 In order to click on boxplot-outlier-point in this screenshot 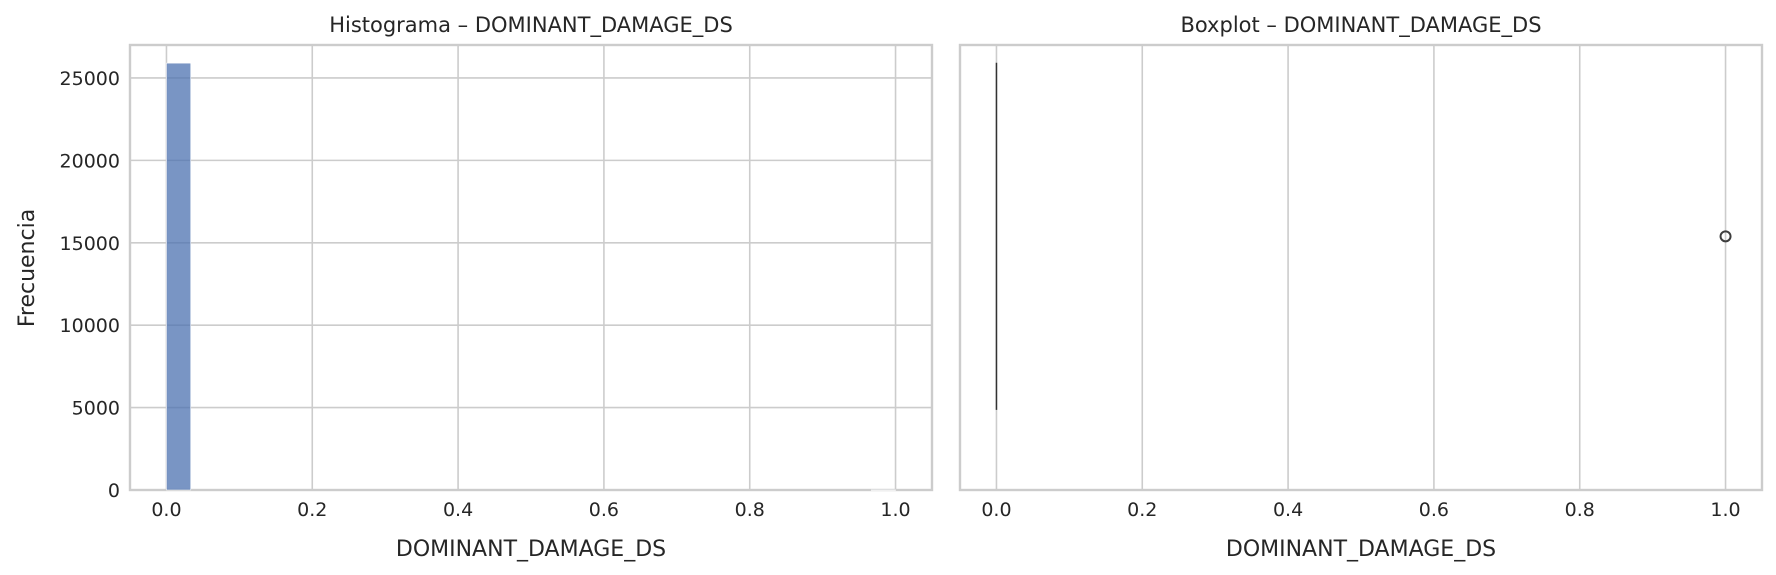, I will do `click(1725, 236)`.